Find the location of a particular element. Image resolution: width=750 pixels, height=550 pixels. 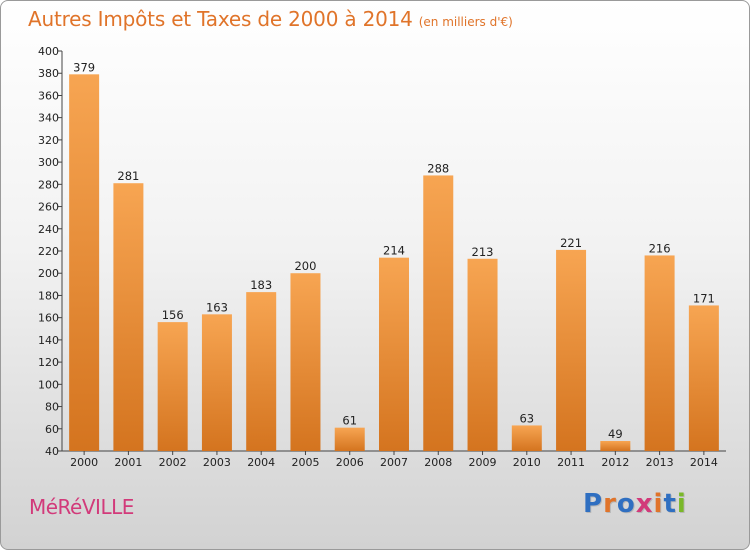

value-label-2005: 200 is located at coordinates (305, 266).